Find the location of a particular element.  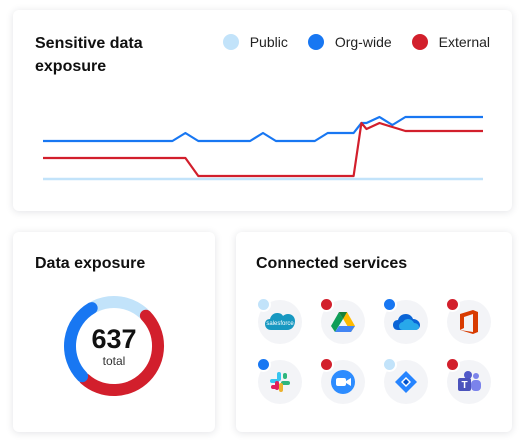

svg-text: salesforce is located at coordinates (280, 324).